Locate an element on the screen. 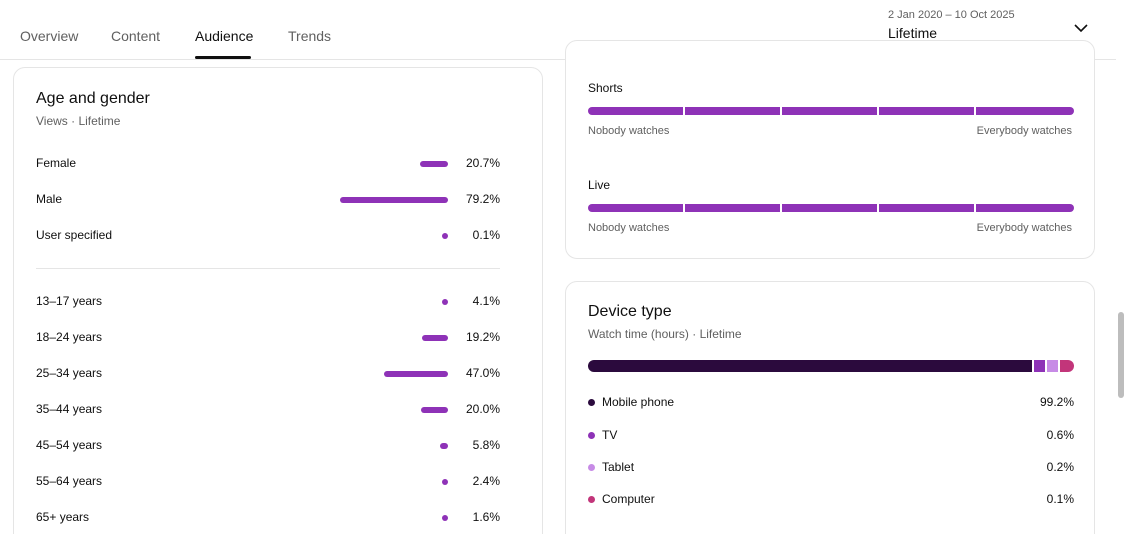 This screenshot has height=534, width=1126. tab-audience: Audience is located at coordinates (224, 36).